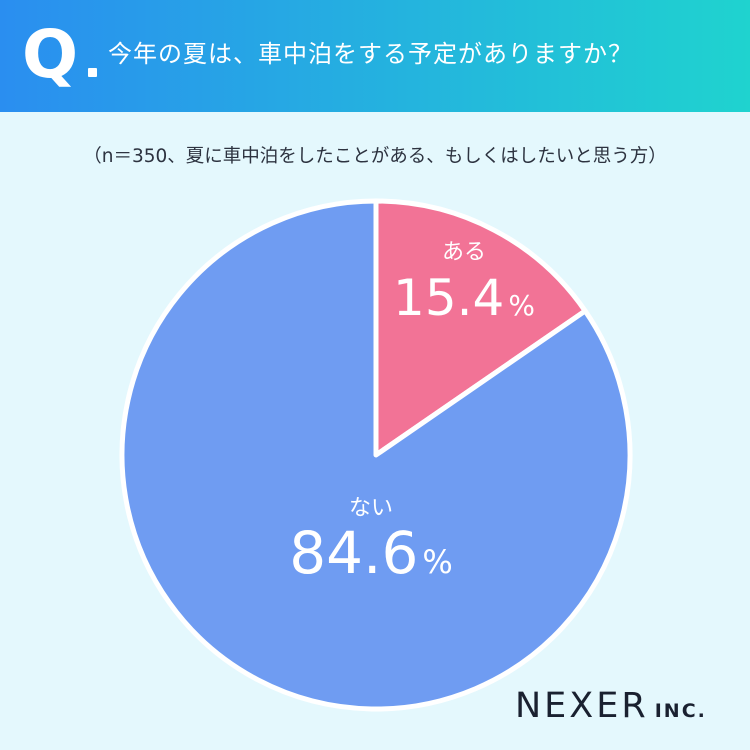 This screenshot has height=750, width=750. Describe the element at coordinates (582, 706) in the screenshot. I see `logo-main: NEXER` at that location.